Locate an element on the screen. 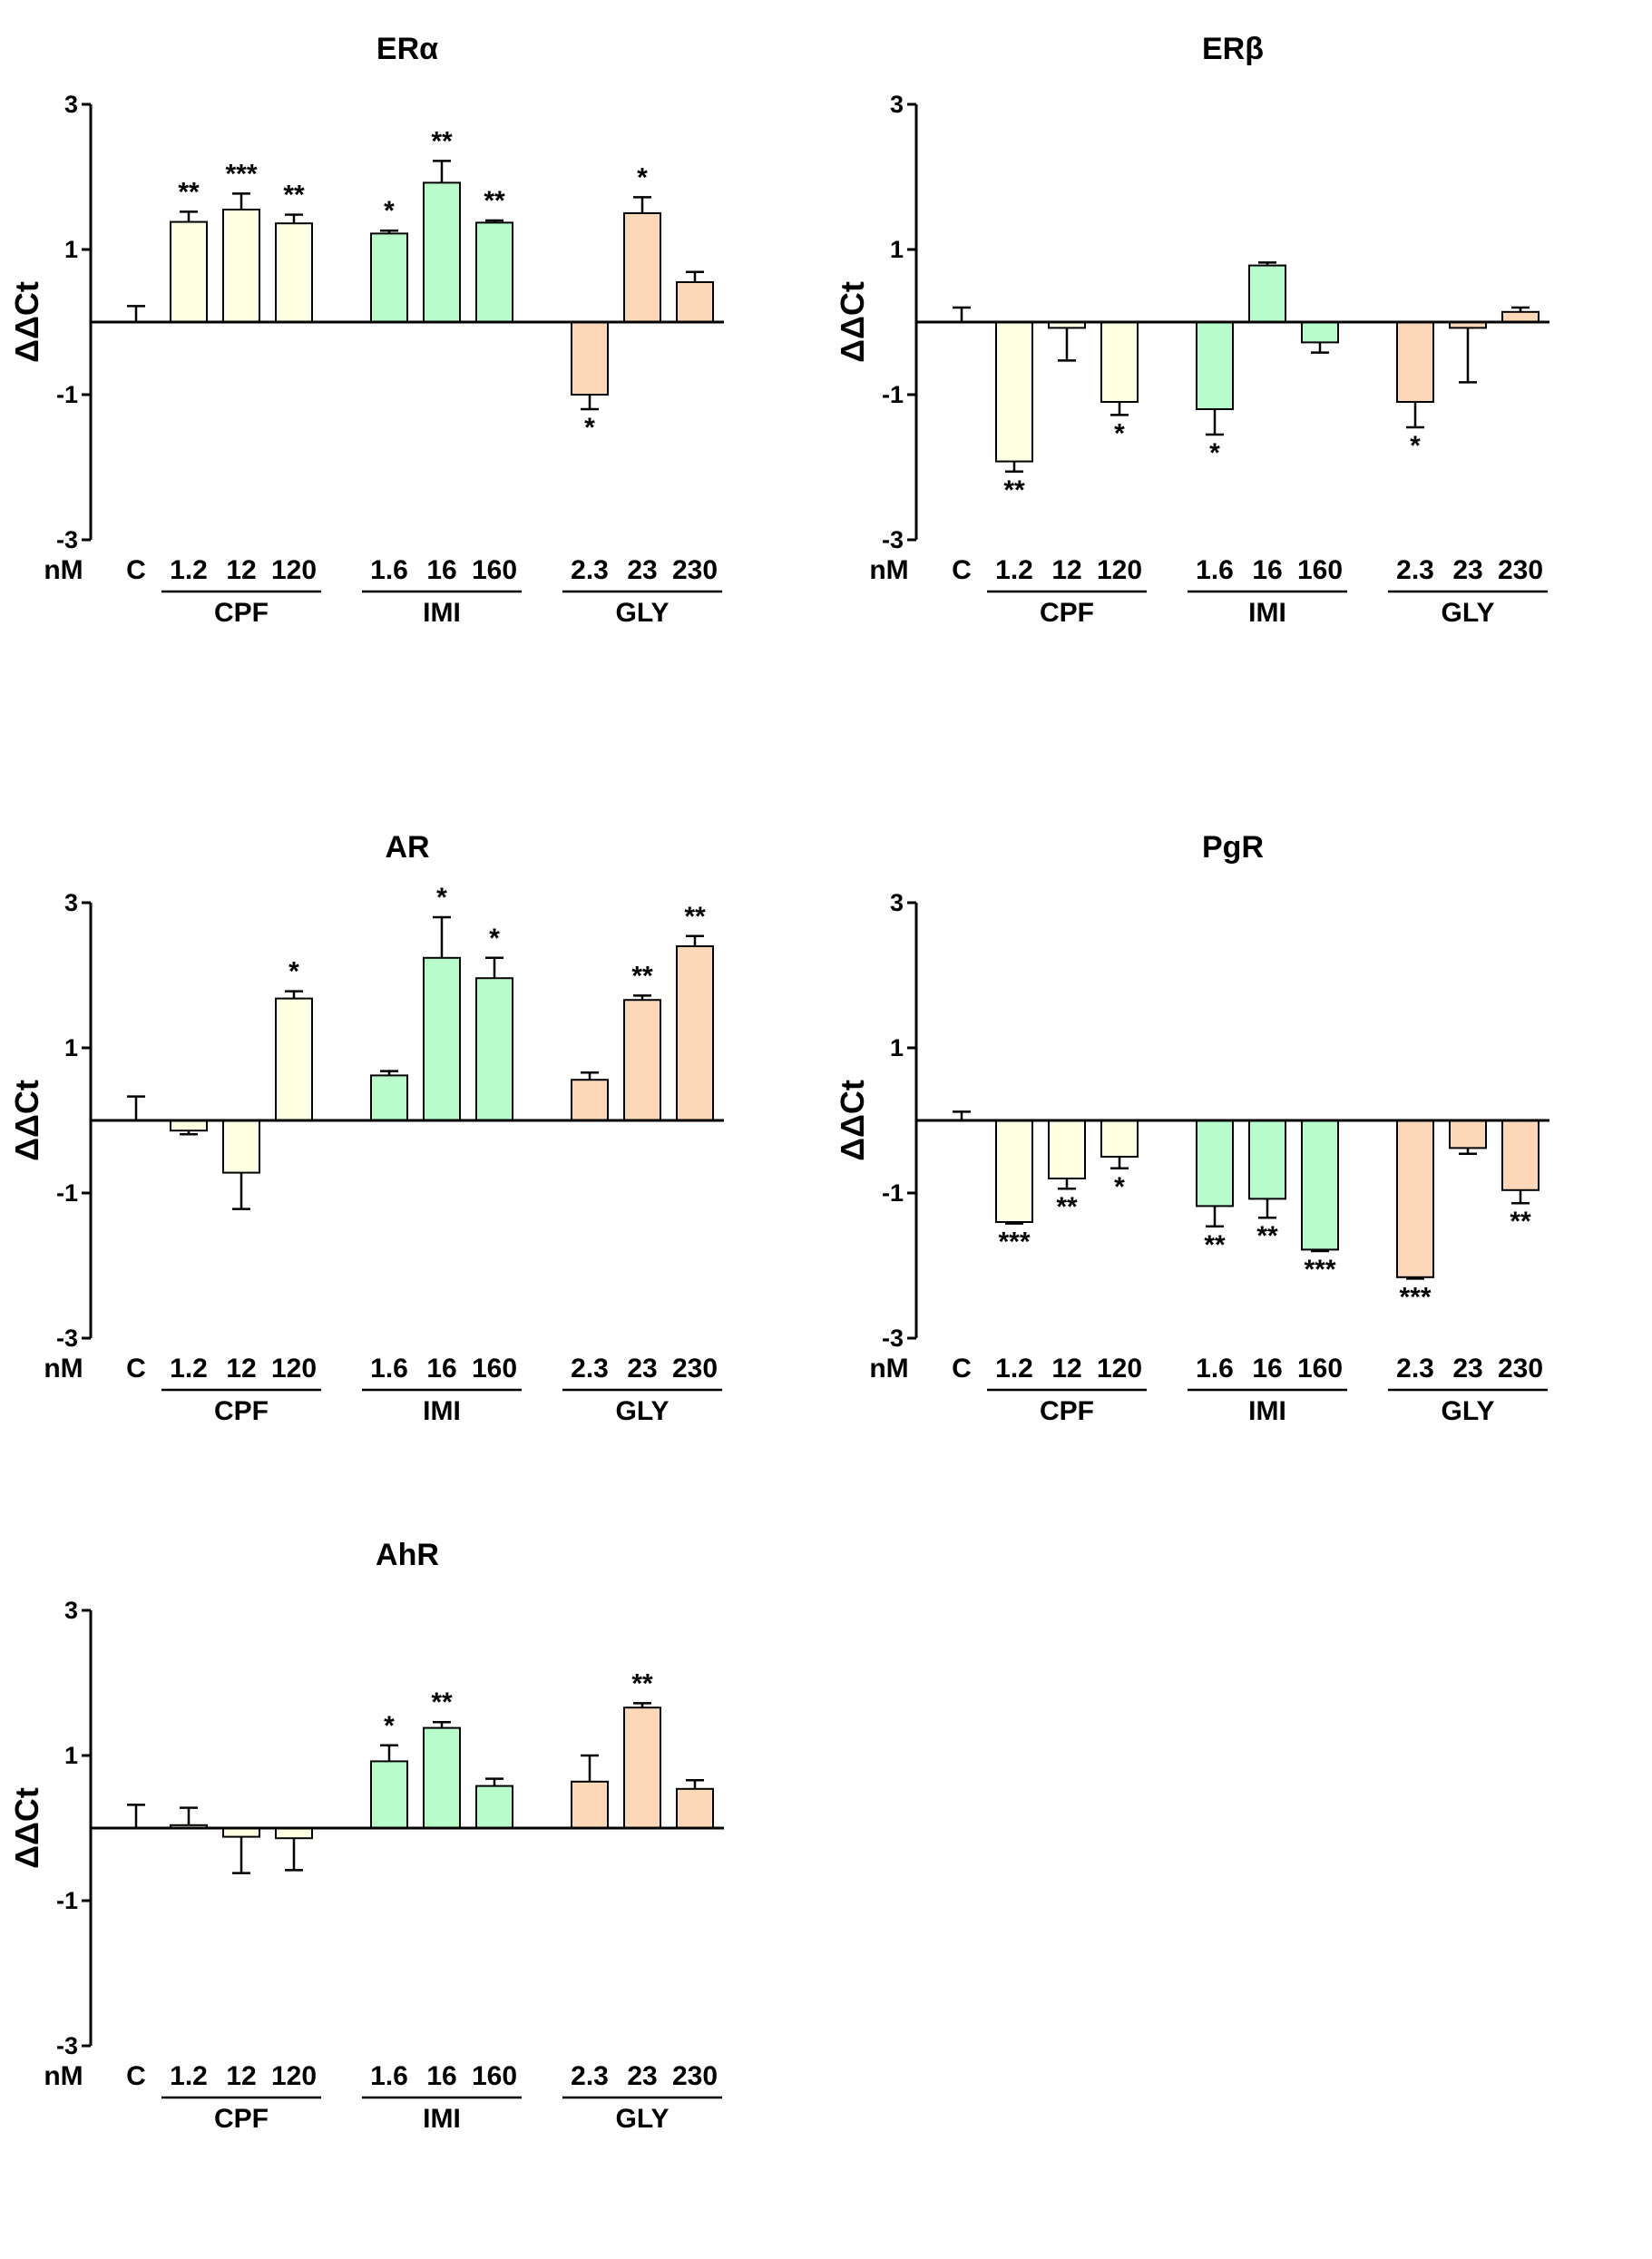 The height and width of the screenshot is (2259, 1652). x-tick-label: 1.2 is located at coordinates (1014, 570).